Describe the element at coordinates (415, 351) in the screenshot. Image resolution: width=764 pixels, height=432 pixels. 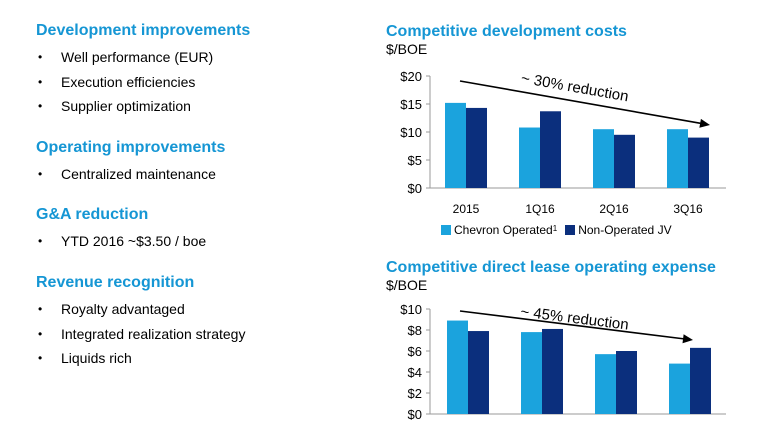
I see `y-tick-label: $6` at that location.